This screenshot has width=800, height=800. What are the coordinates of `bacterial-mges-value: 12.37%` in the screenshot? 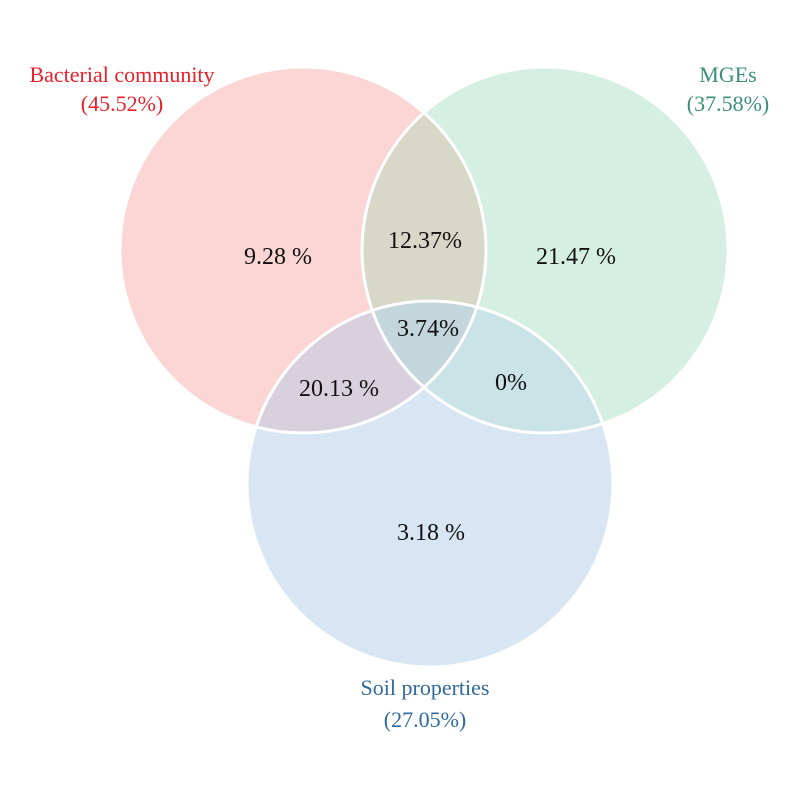 It's located at (425, 241).